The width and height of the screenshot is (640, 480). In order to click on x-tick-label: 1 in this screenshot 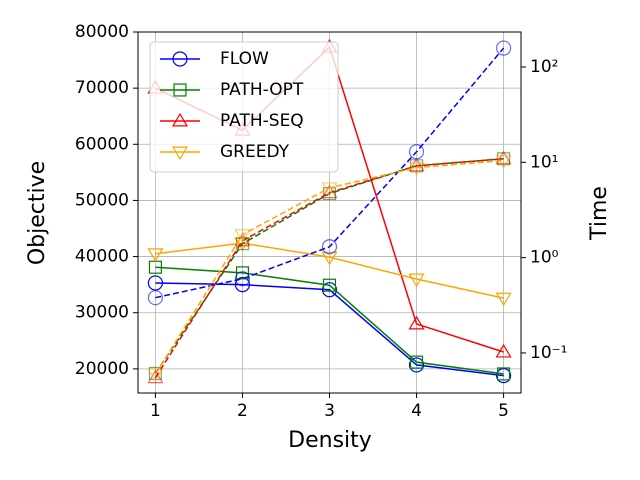, I will do `click(155, 411)`.